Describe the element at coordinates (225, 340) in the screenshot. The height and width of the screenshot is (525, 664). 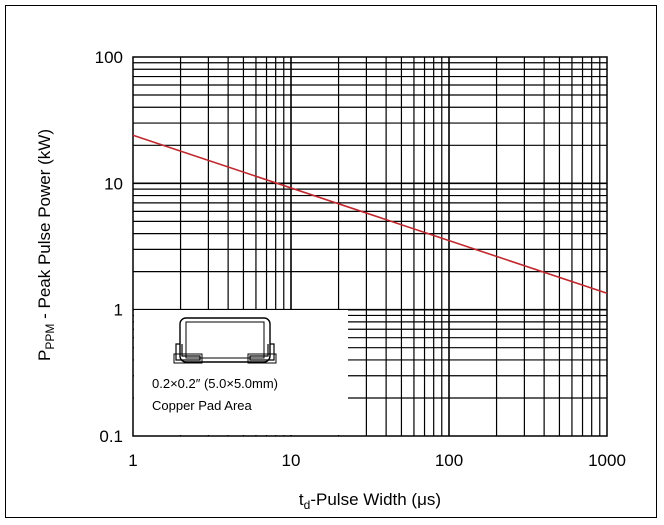
I see `smd-package-icon` at that location.